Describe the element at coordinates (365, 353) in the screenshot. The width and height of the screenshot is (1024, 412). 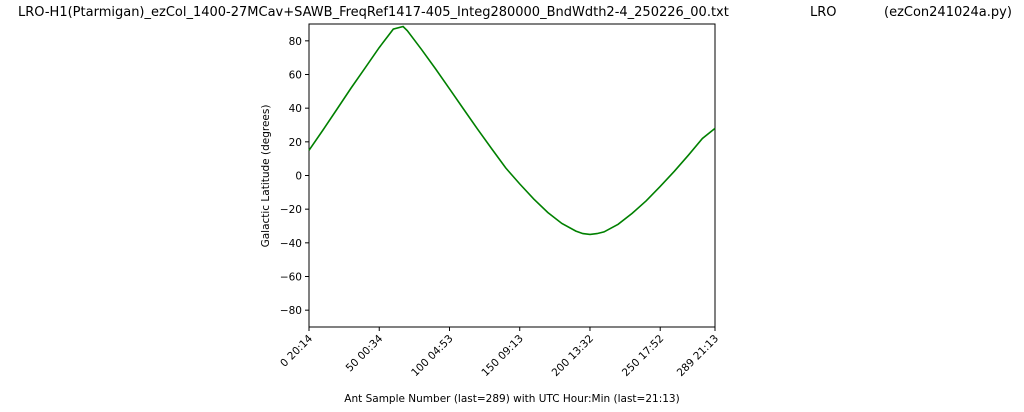
I see `x-tick-label: 50 00:34` at that location.